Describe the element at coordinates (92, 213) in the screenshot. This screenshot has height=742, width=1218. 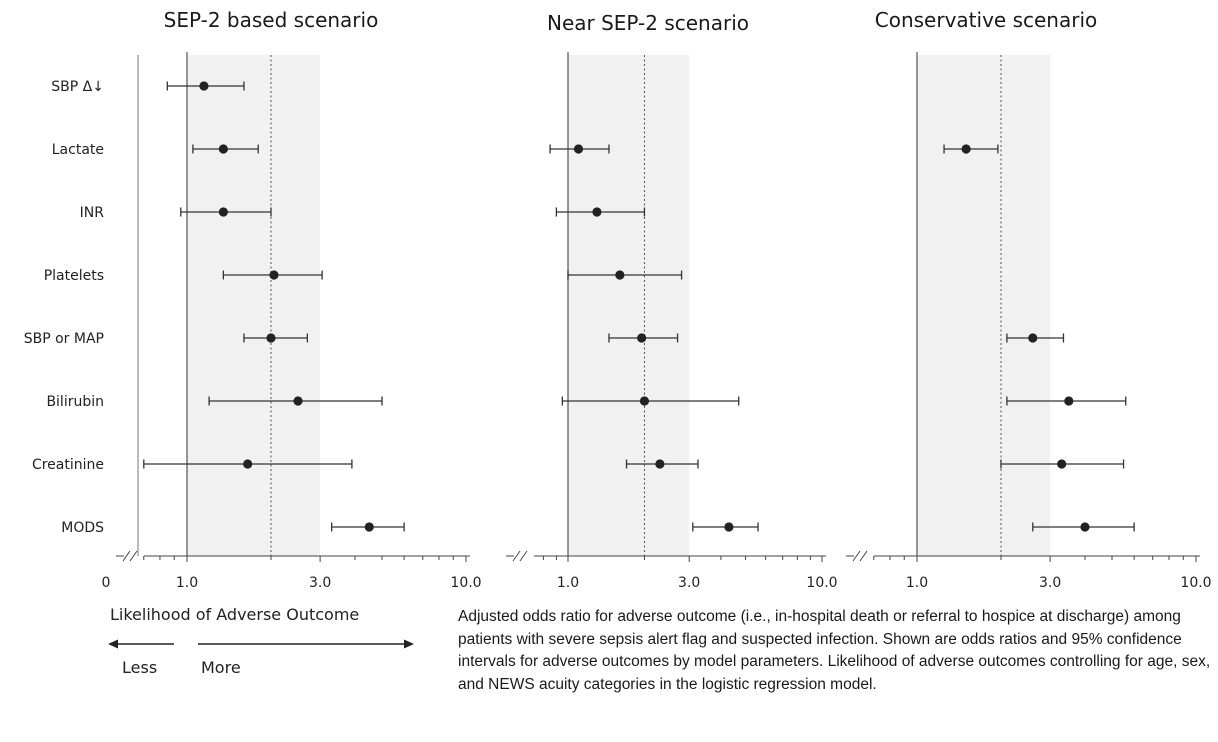
I see `row-label-inr: INR` at that location.